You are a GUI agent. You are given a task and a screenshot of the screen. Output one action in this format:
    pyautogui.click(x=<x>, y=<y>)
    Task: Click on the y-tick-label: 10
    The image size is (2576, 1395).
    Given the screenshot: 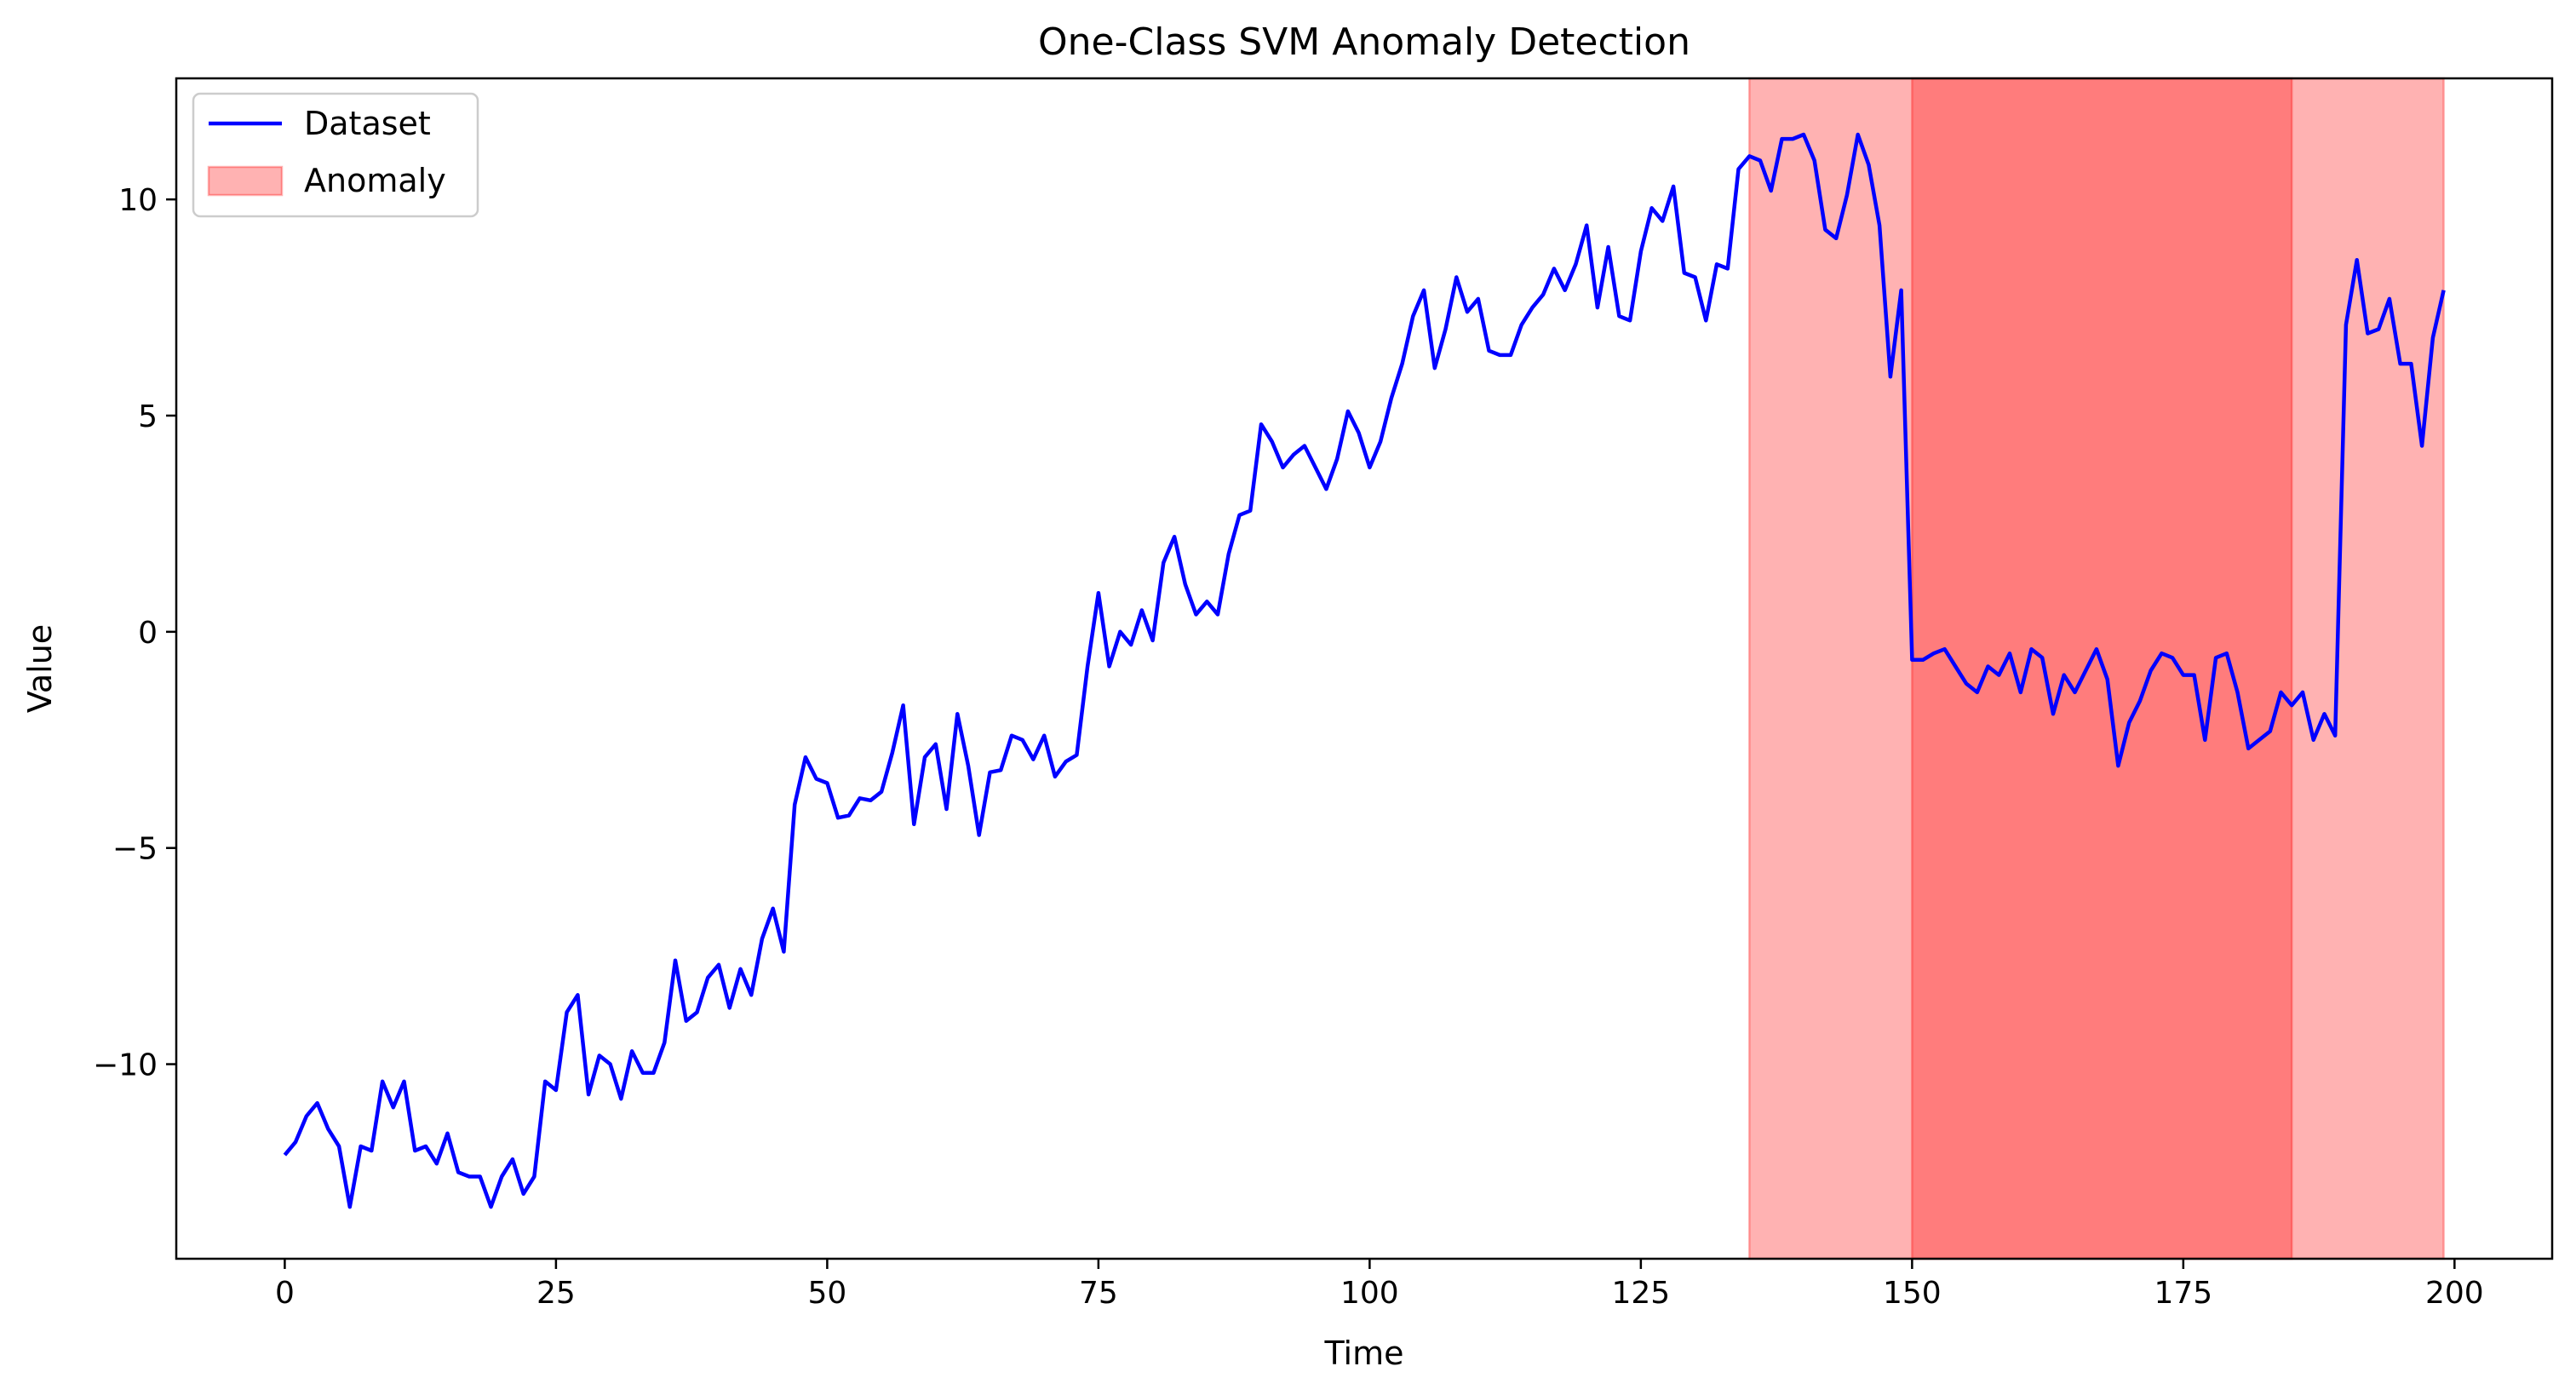 What is the action you would take?
    pyautogui.click(x=138, y=200)
    